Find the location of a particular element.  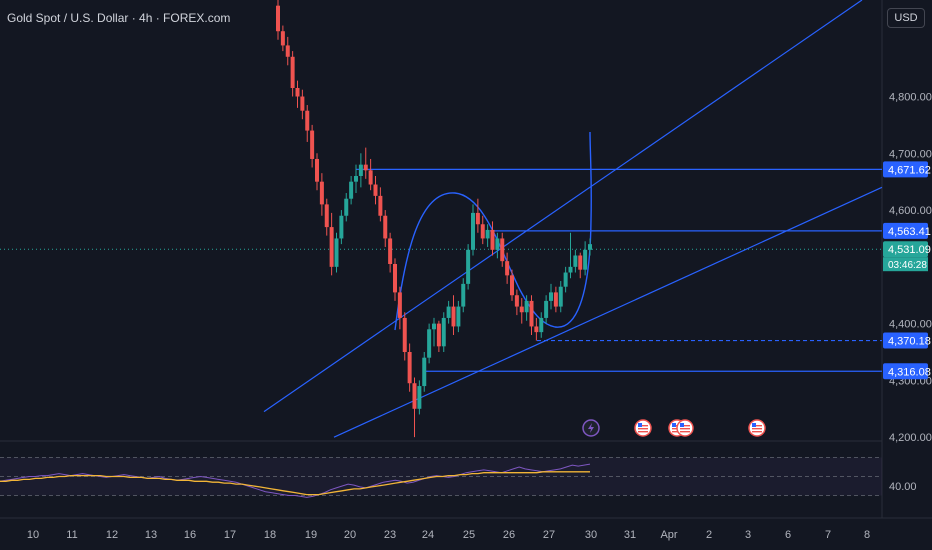

x-tick-label: 19 is located at coordinates (311, 535).